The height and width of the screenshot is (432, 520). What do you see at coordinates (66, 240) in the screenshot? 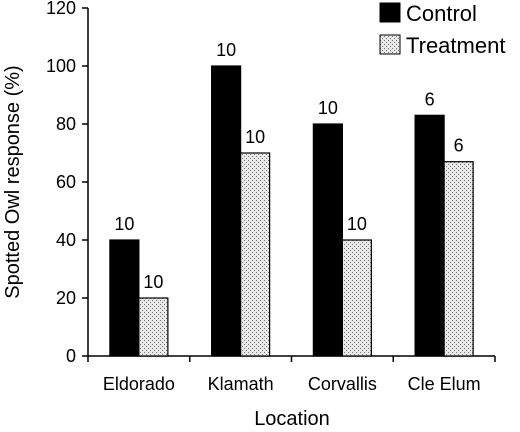
I see `y-tick-label: 40` at bounding box center [66, 240].